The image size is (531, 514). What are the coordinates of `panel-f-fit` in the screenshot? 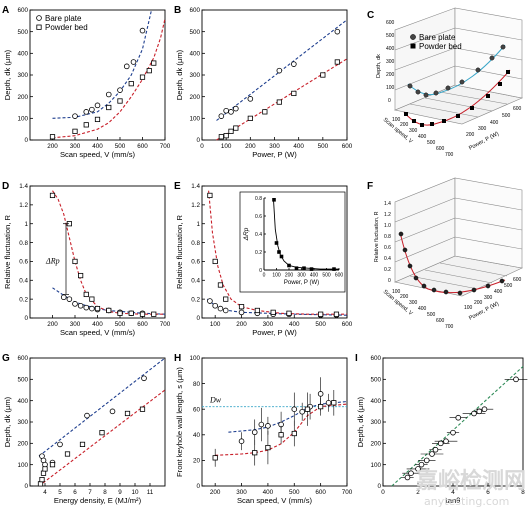 It's located at (452, 262).